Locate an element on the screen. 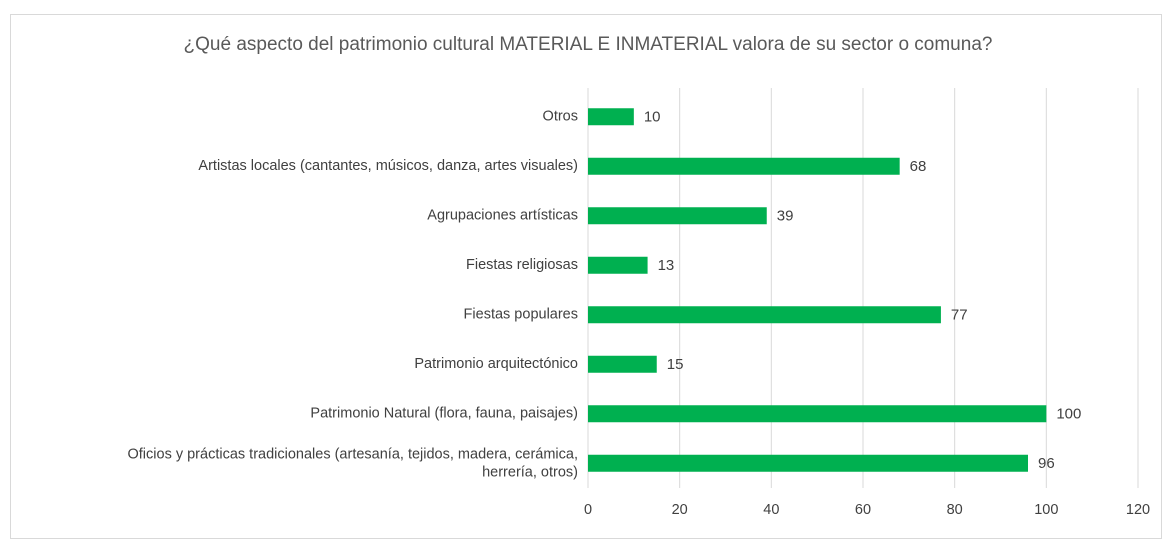  data-label: 96 is located at coordinates (1046, 463).